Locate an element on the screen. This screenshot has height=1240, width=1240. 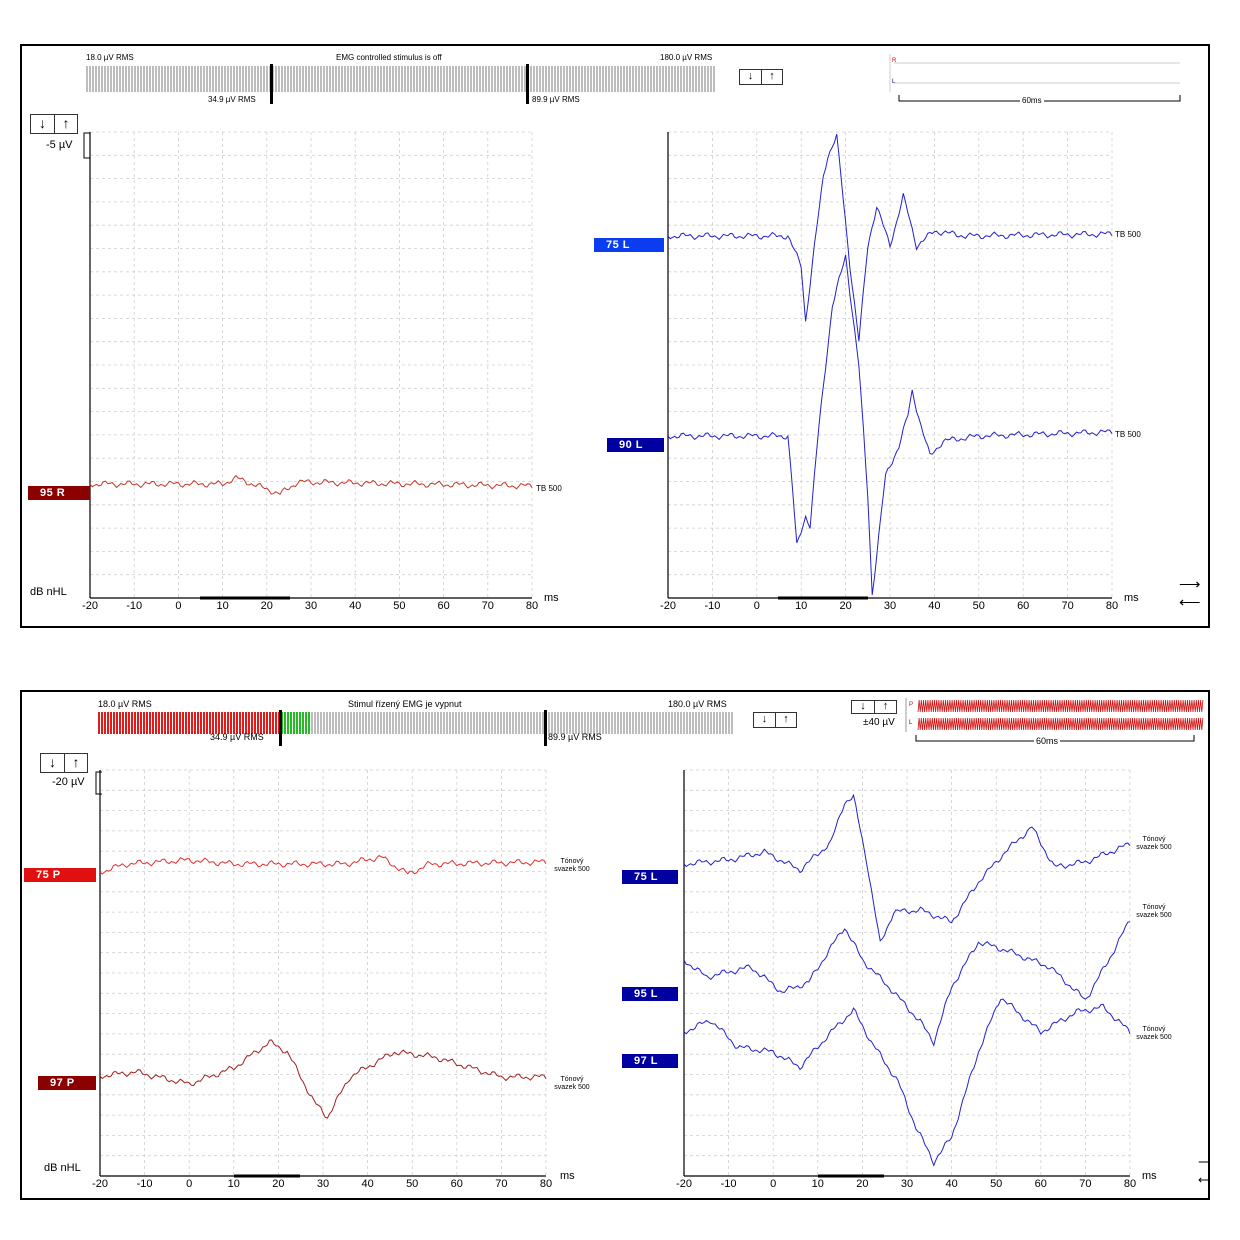
trace-tag-97p: 97 P is located at coordinates (67, 1083).